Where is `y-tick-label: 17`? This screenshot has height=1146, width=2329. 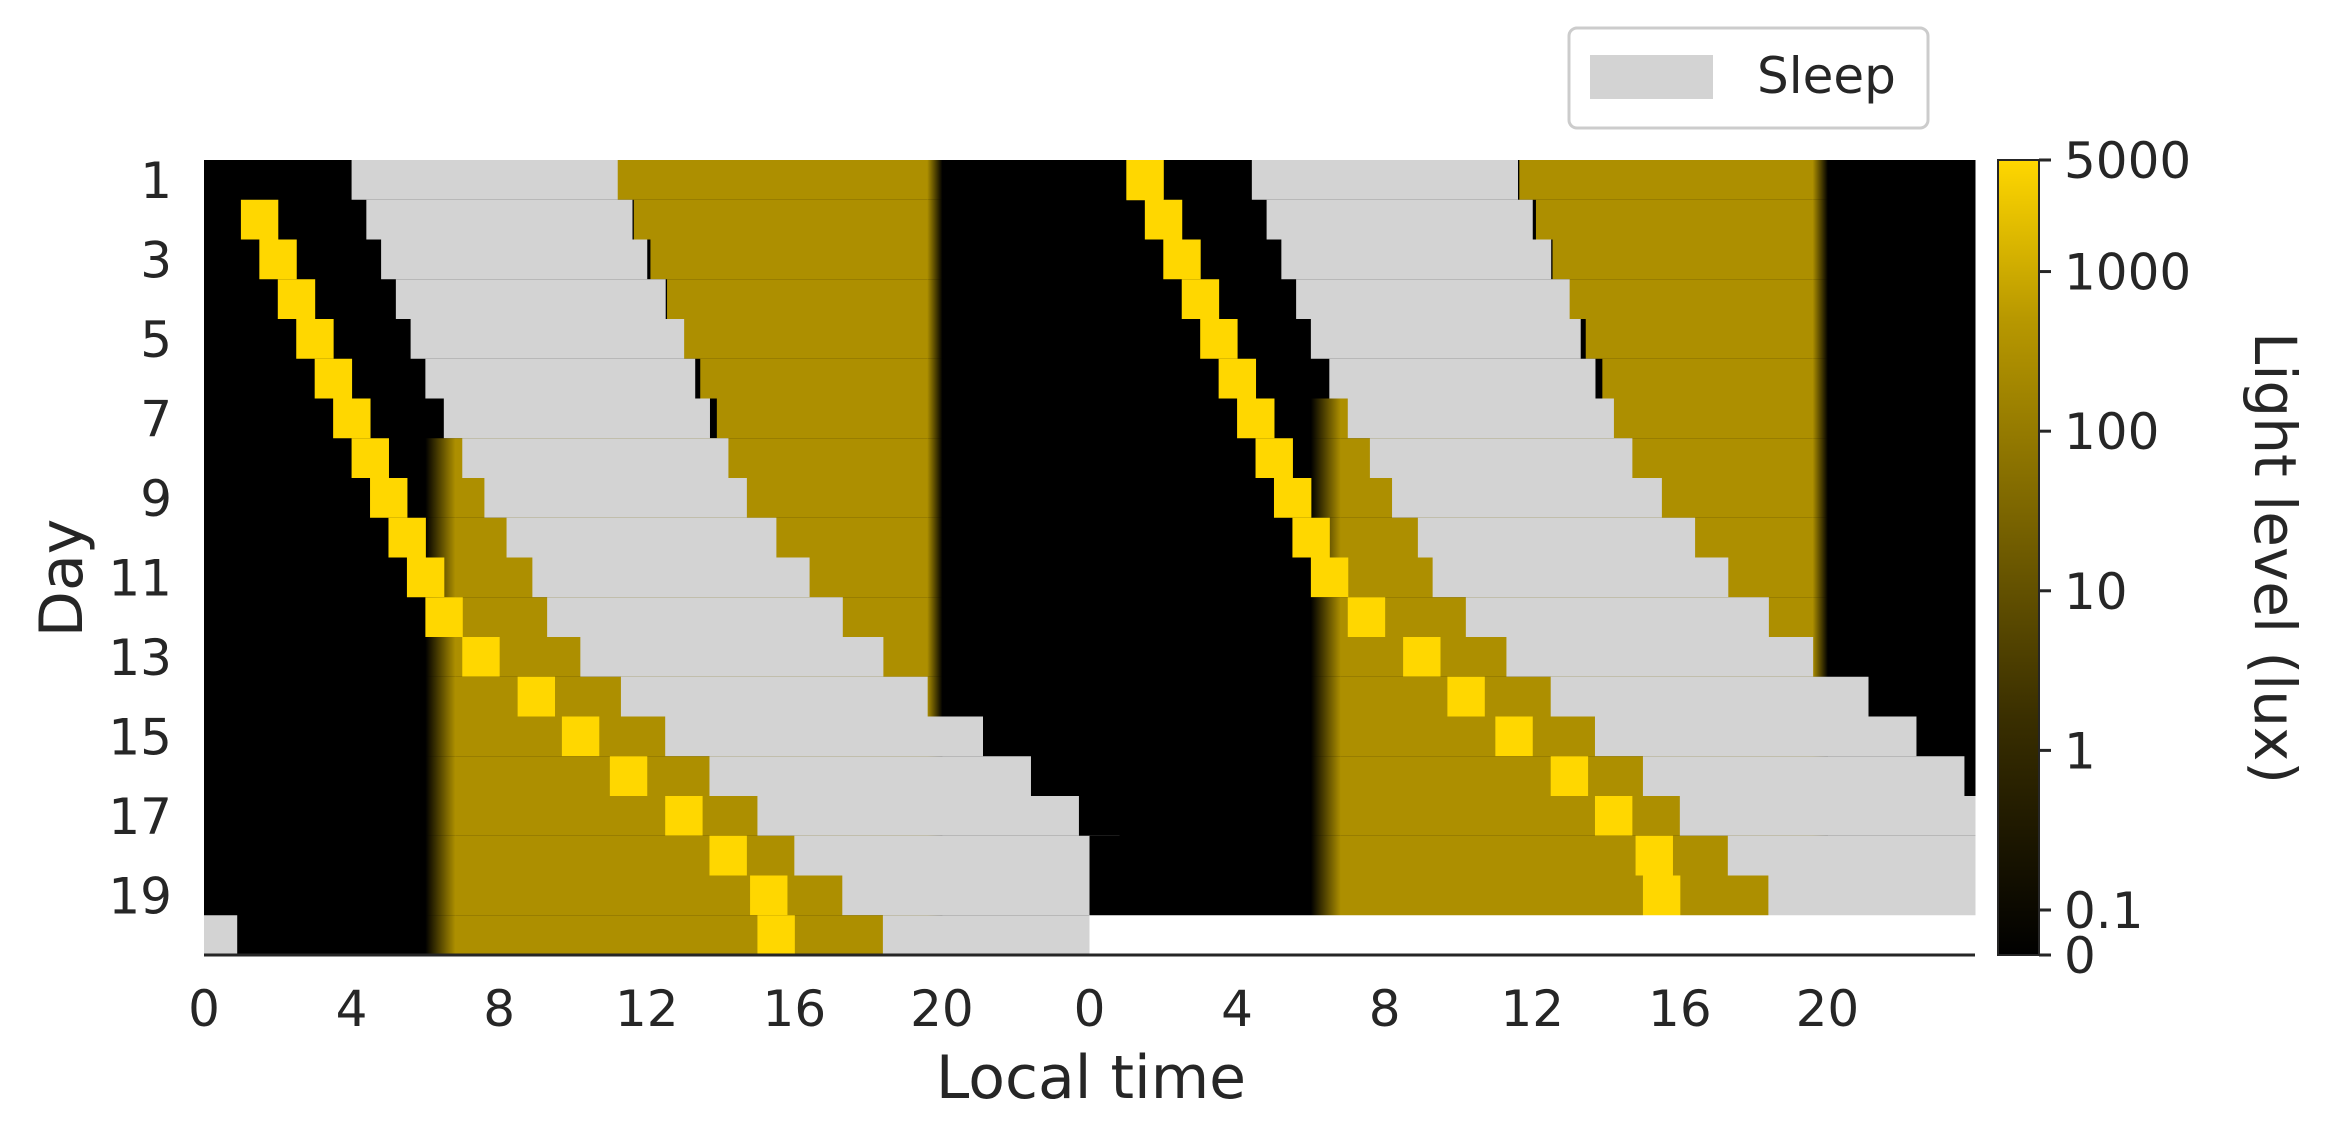 y-tick-label: 17 is located at coordinates (140, 817).